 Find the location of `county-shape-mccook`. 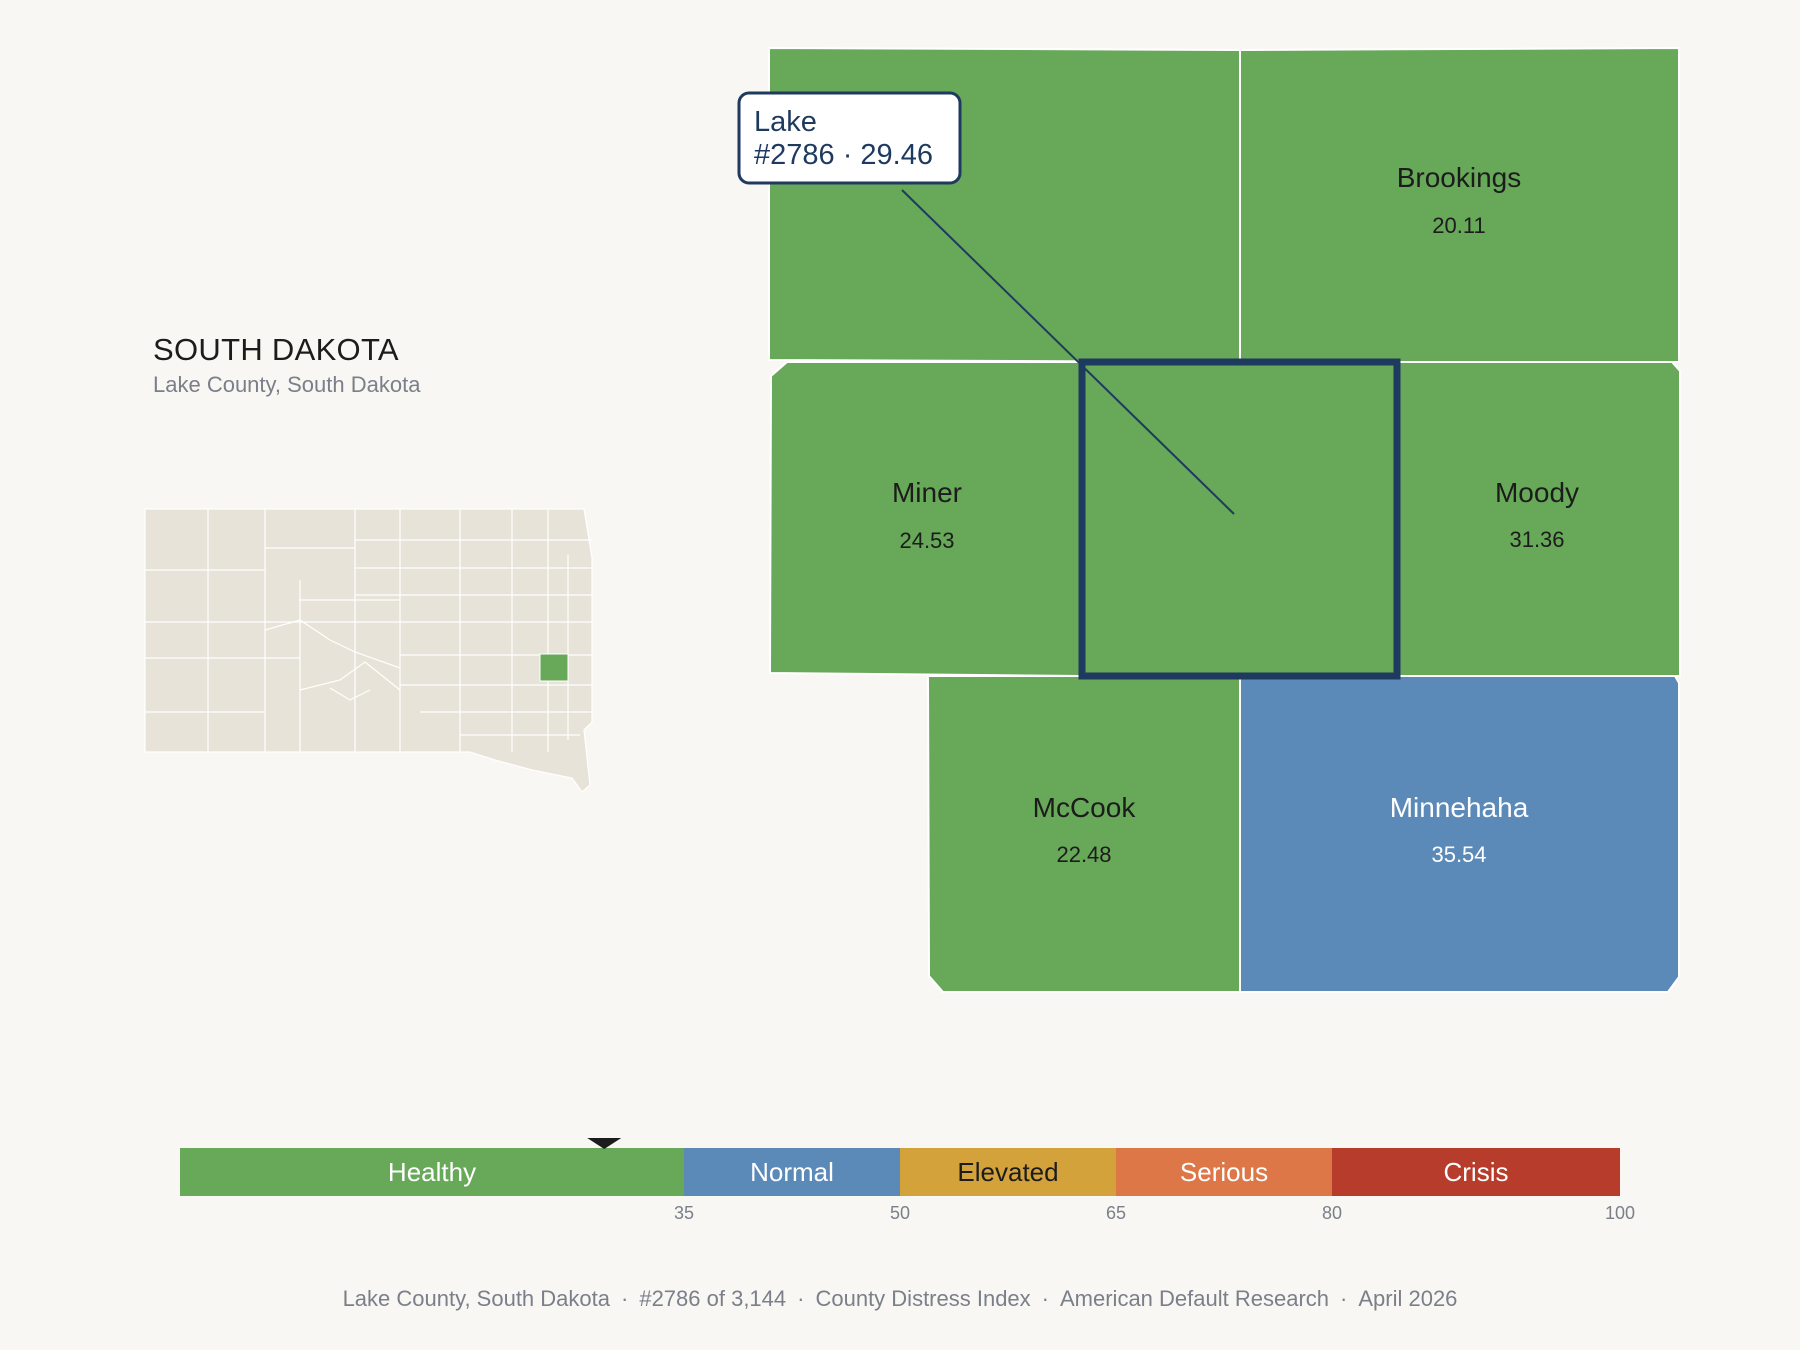

county-shape-mccook is located at coordinates (1083, 834).